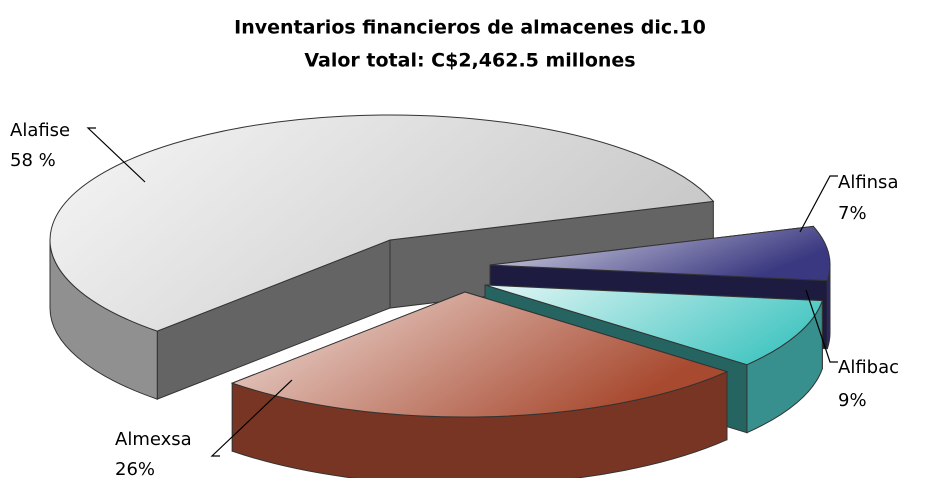  What do you see at coordinates (469, 61) in the screenshot?
I see `chart-subtitle: Valor total: C$2,462.5 millones` at bounding box center [469, 61].